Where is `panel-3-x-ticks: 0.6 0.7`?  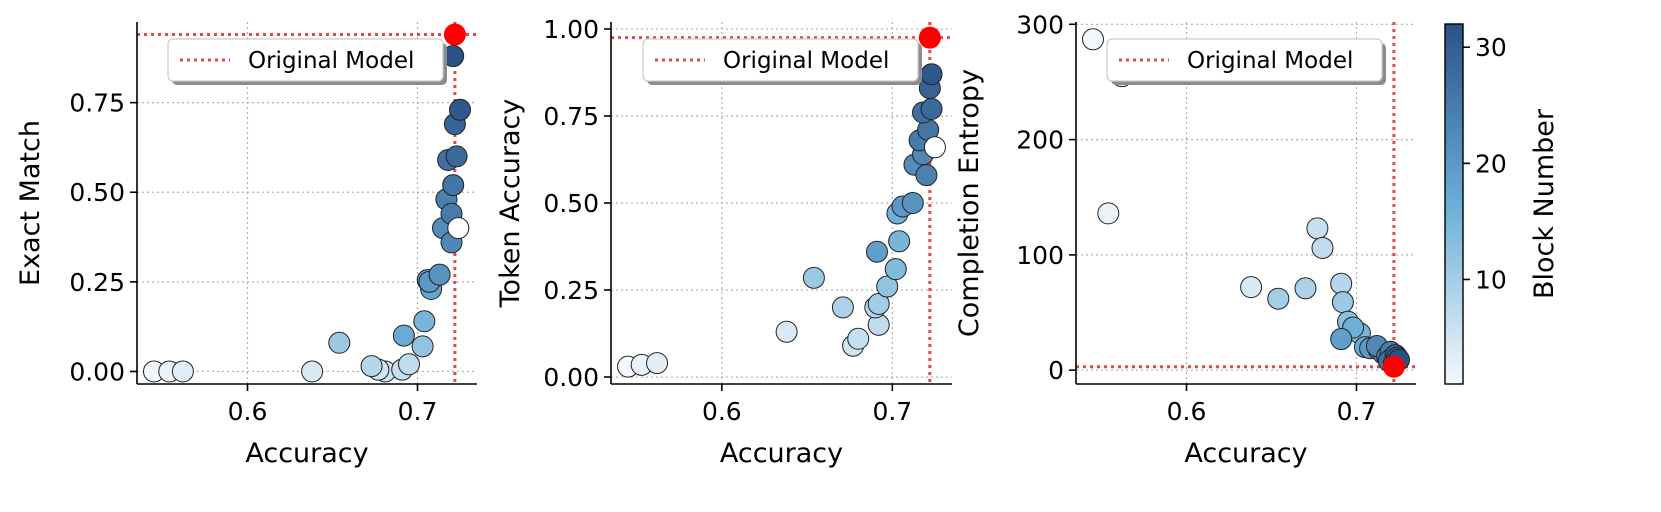
panel-3-x-ticks: 0.6 0.7 is located at coordinates (1272, 405).